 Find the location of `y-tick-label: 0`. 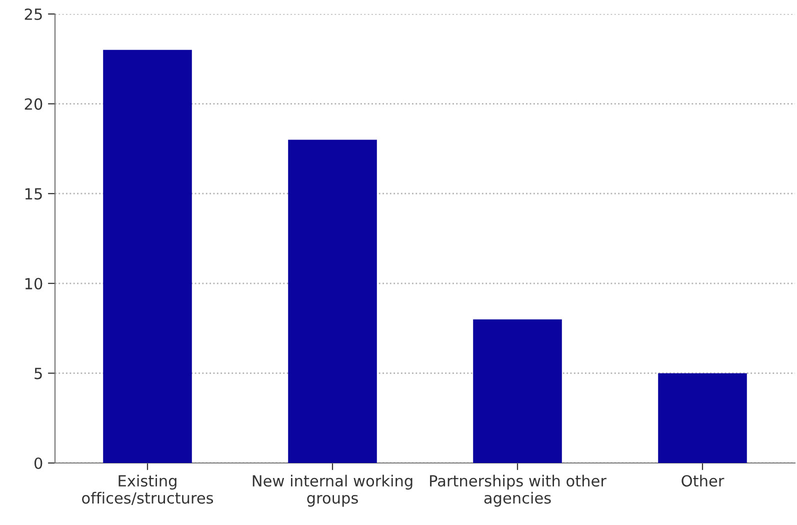

y-tick-label: 0 is located at coordinates (38, 463).